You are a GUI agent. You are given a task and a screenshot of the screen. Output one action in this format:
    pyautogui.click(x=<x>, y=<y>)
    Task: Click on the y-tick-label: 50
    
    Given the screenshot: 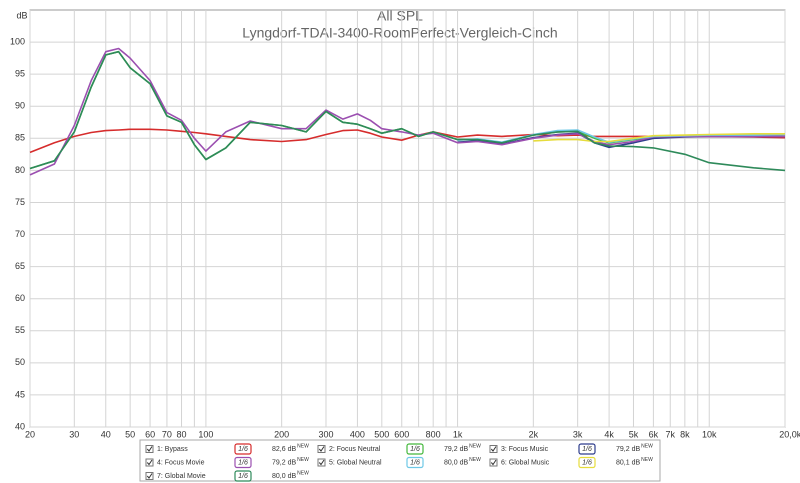 What is the action you would take?
    pyautogui.click(x=20, y=362)
    